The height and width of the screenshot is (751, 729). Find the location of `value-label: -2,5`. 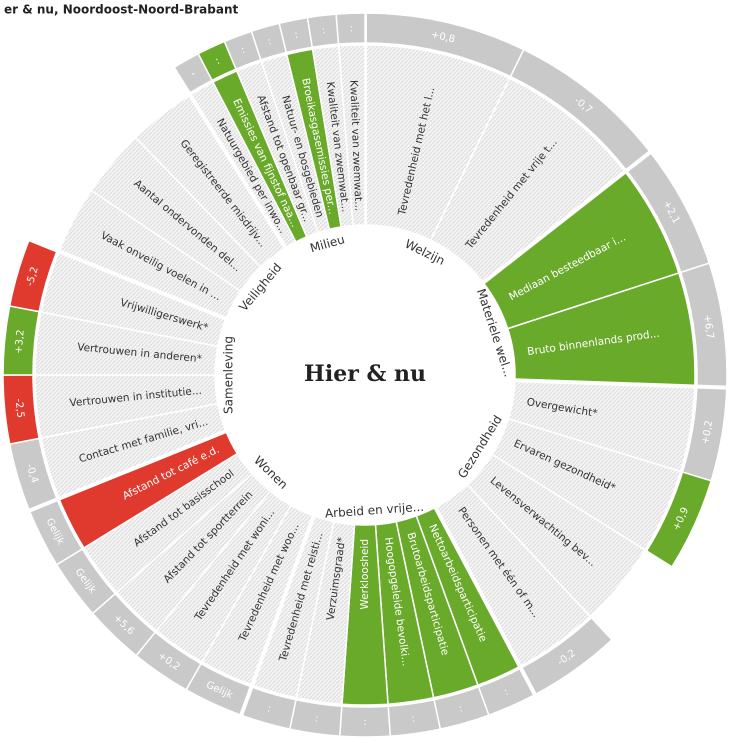

value-label: -2,5 is located at coordinates (19, 408).